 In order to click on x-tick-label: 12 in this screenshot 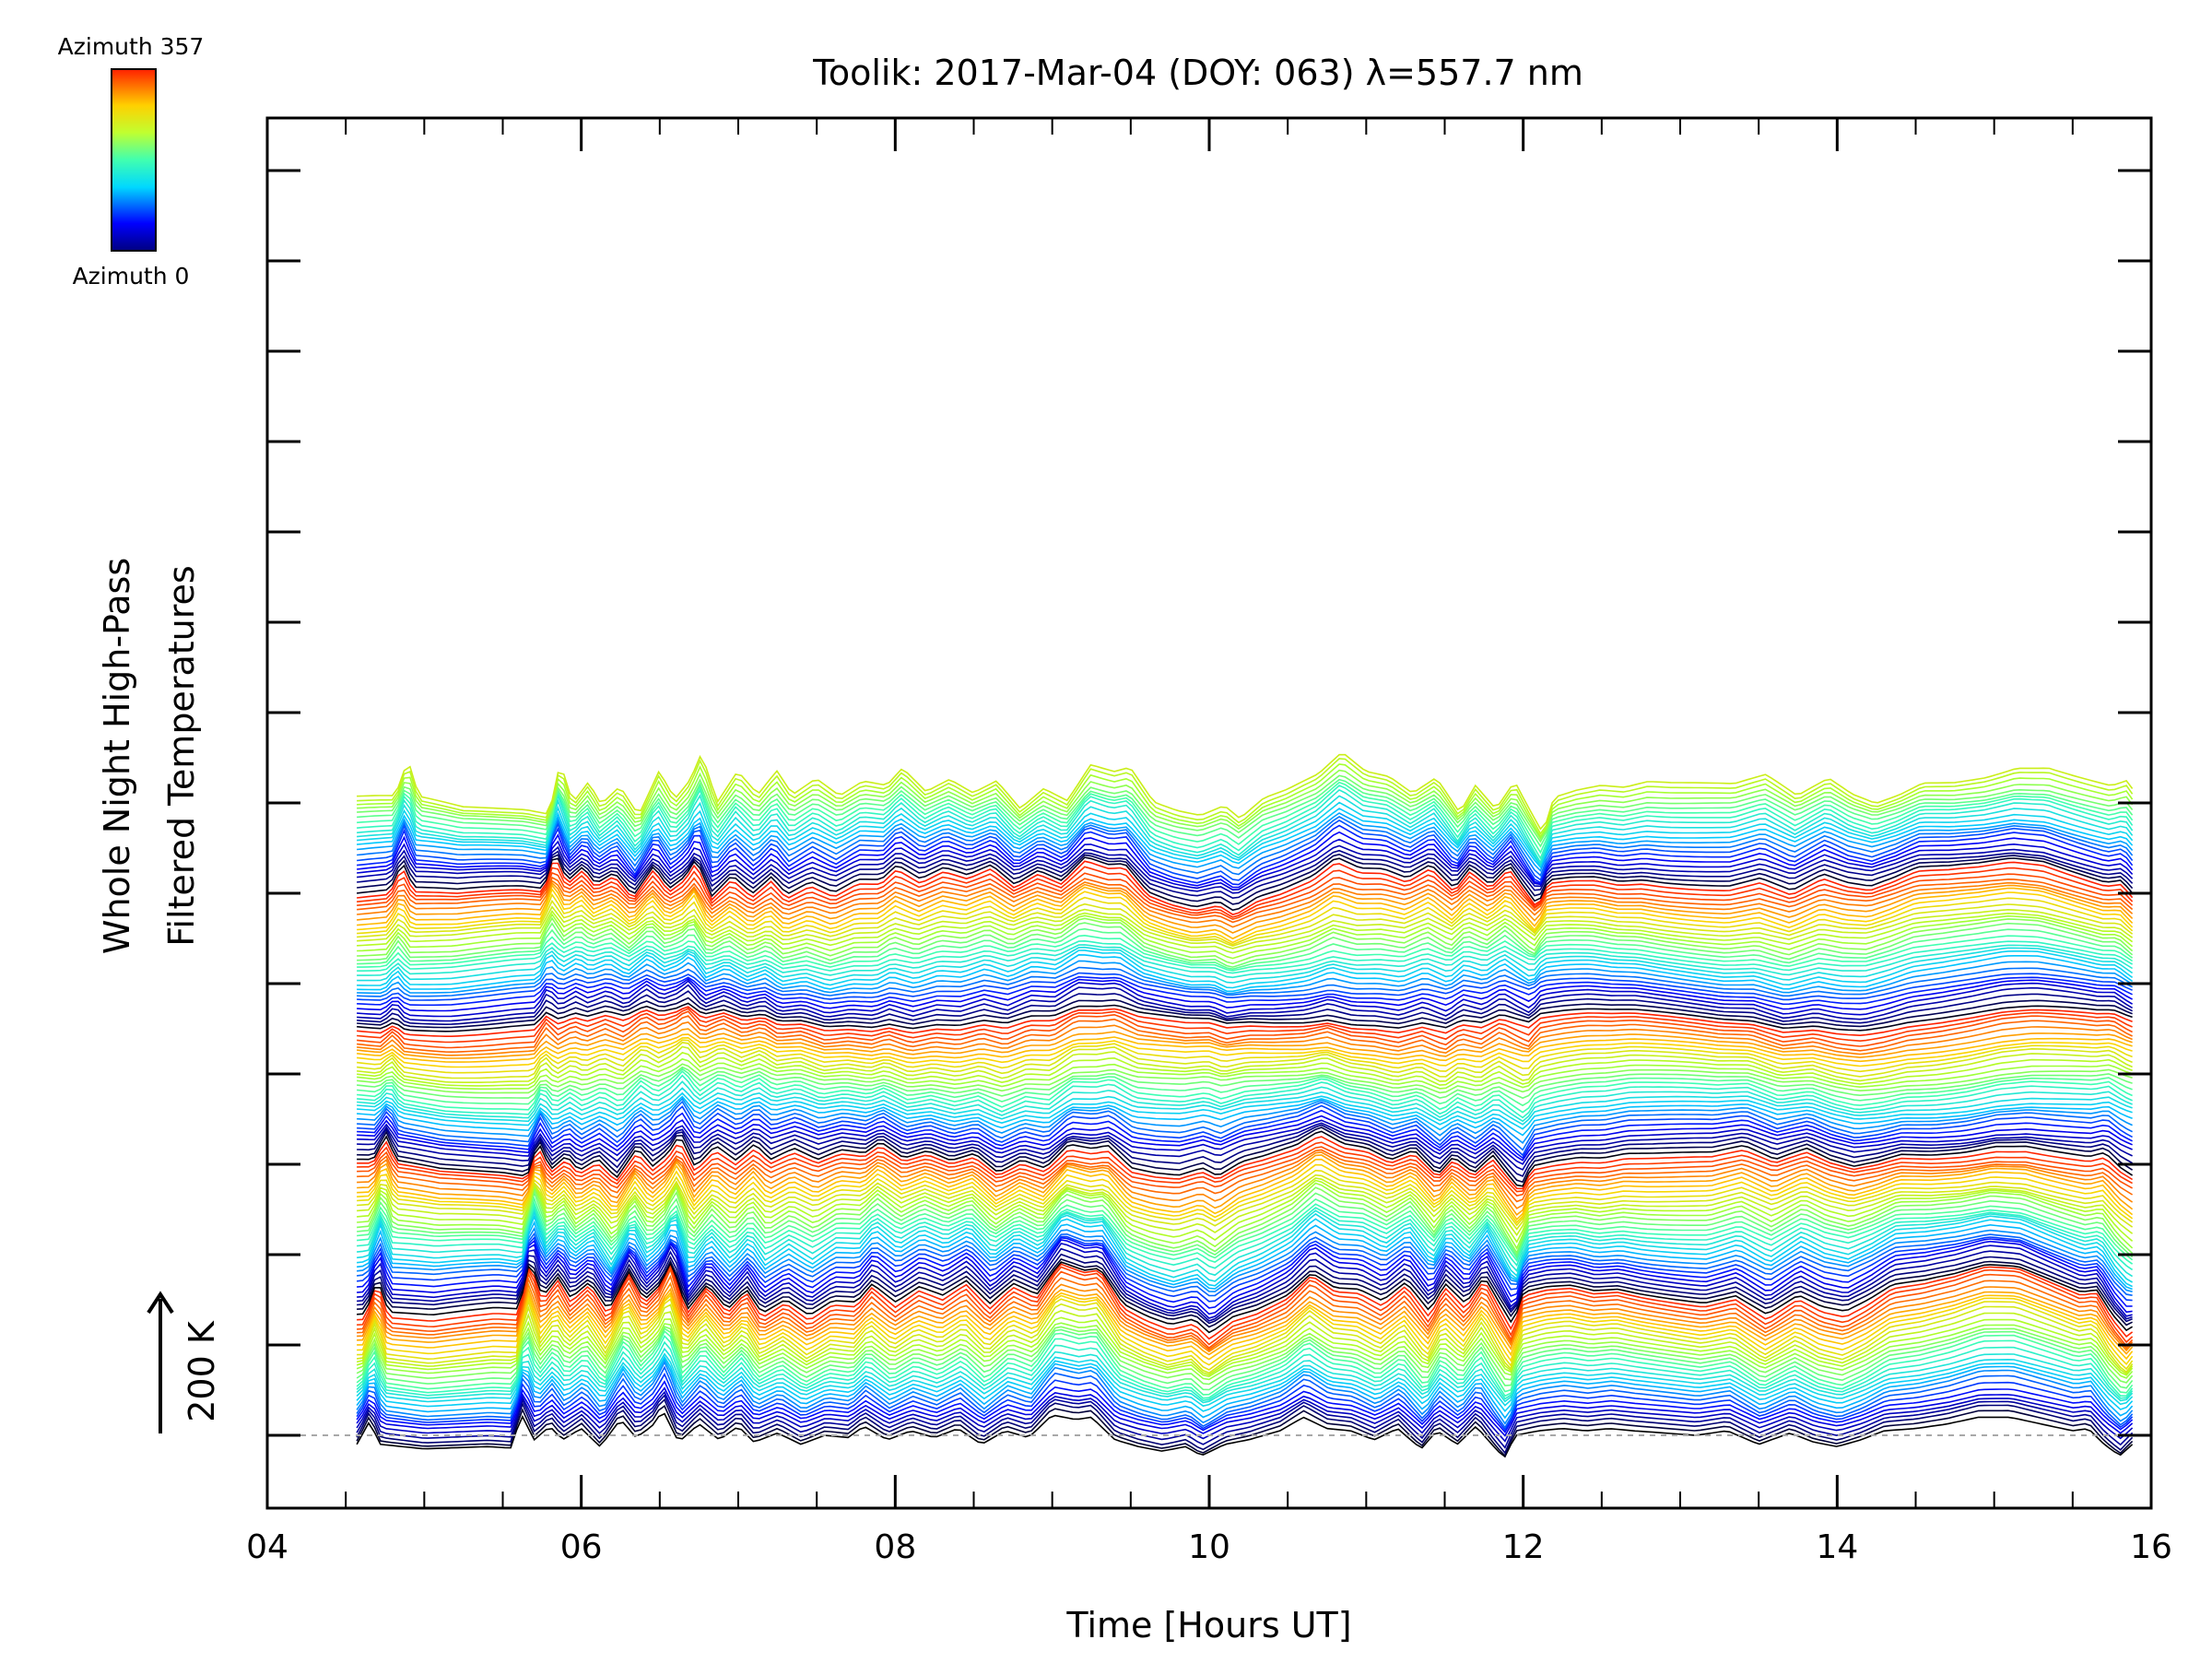, I will do `click(1523, 1547)`.